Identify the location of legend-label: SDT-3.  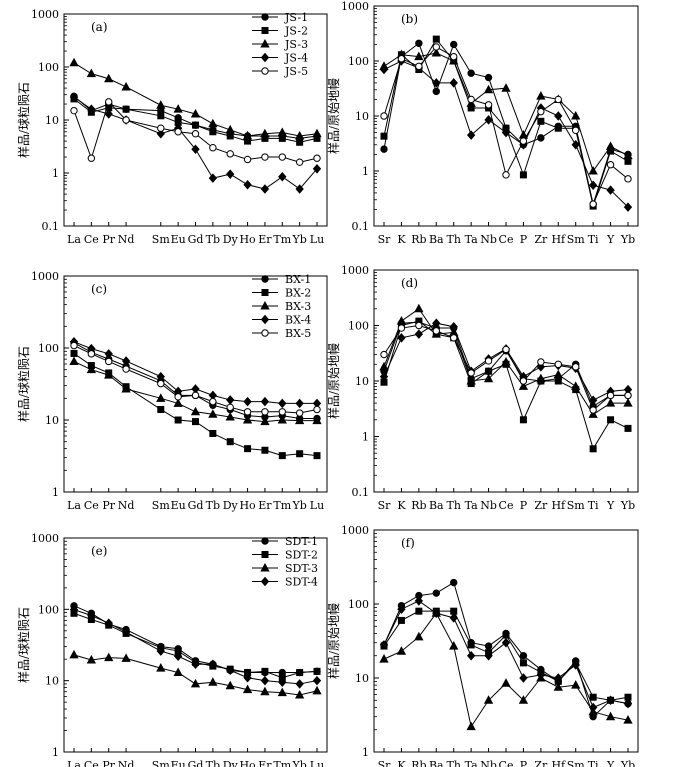
(301, 568).